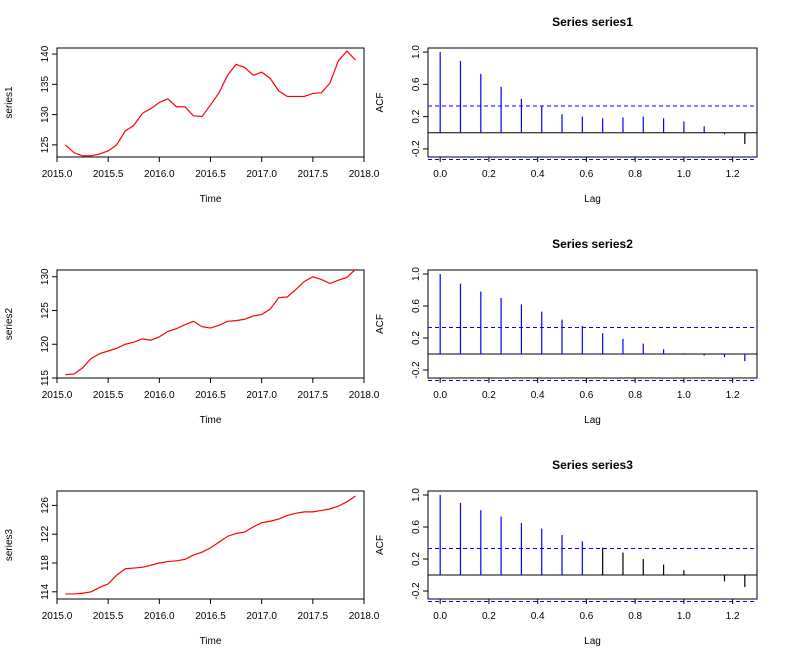  I want to click on y-tick-label: 118, so click(45, 563).